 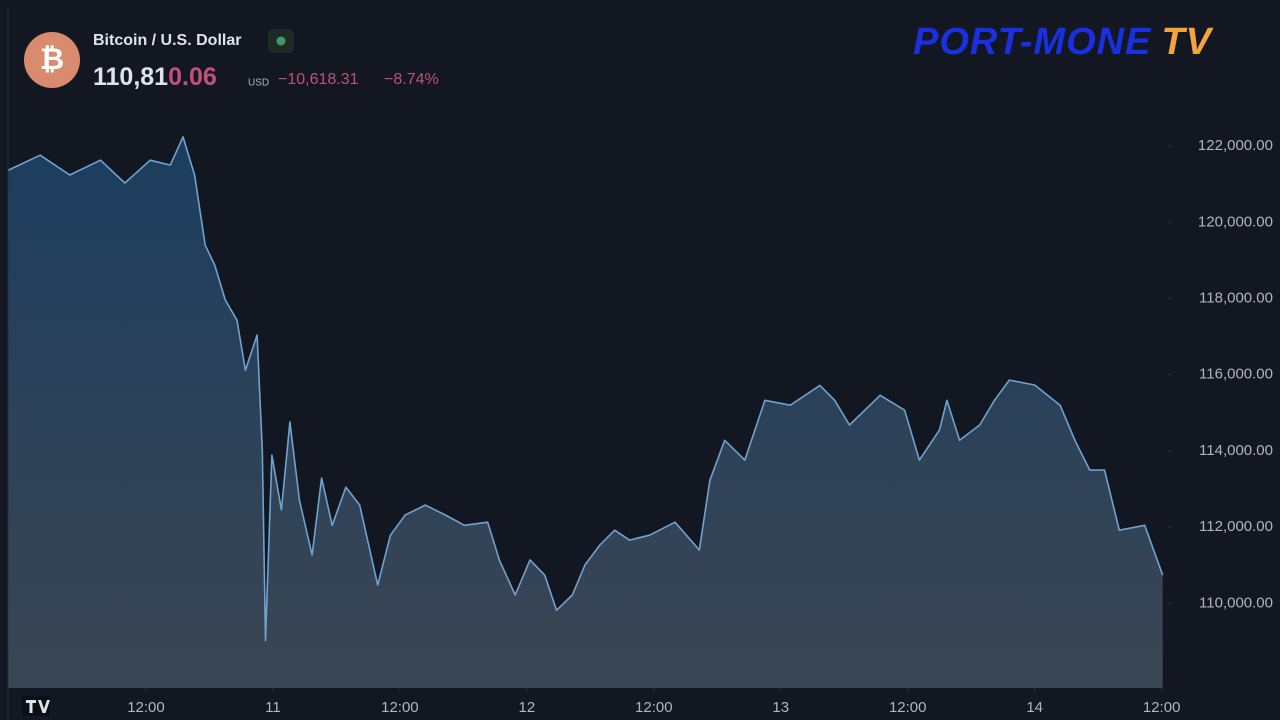 I want to click on price-main: 110,81, so click(x=130, y=77).